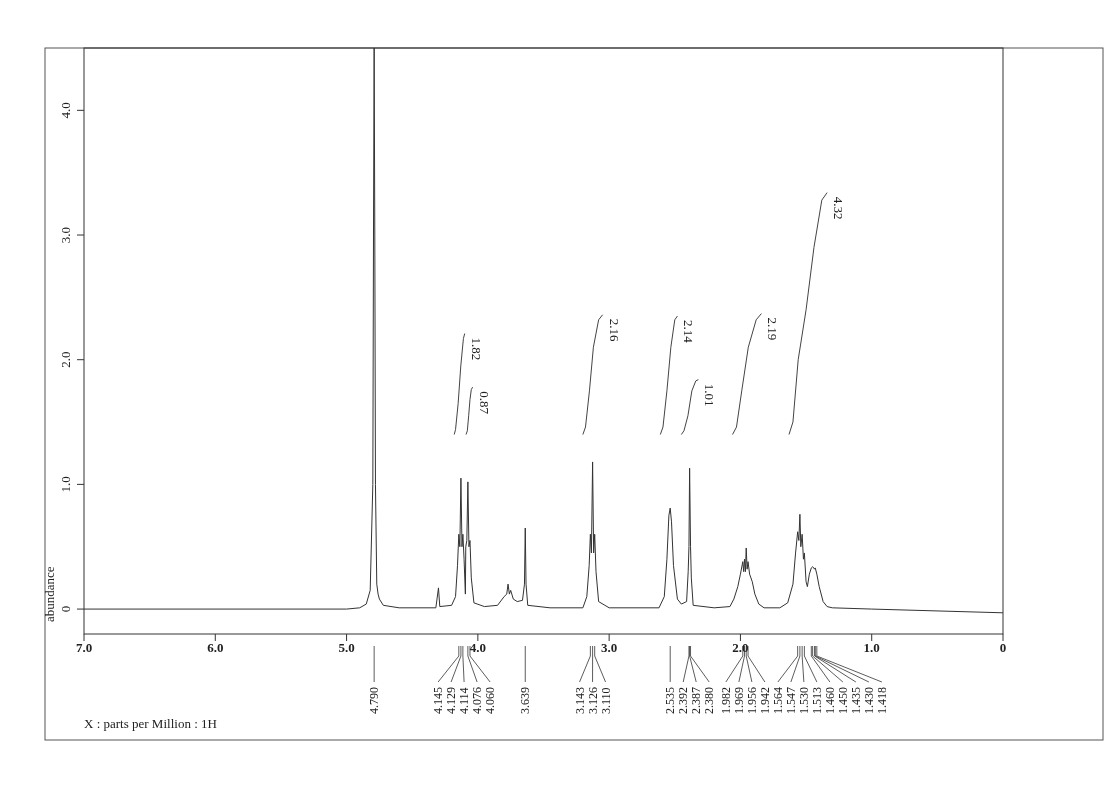 Image resolution: width=1108 pixels, height=785 pixels. Describe the element at coordinates (689, 332) in the screenshot. I see `annotation: 2.14` at that location.